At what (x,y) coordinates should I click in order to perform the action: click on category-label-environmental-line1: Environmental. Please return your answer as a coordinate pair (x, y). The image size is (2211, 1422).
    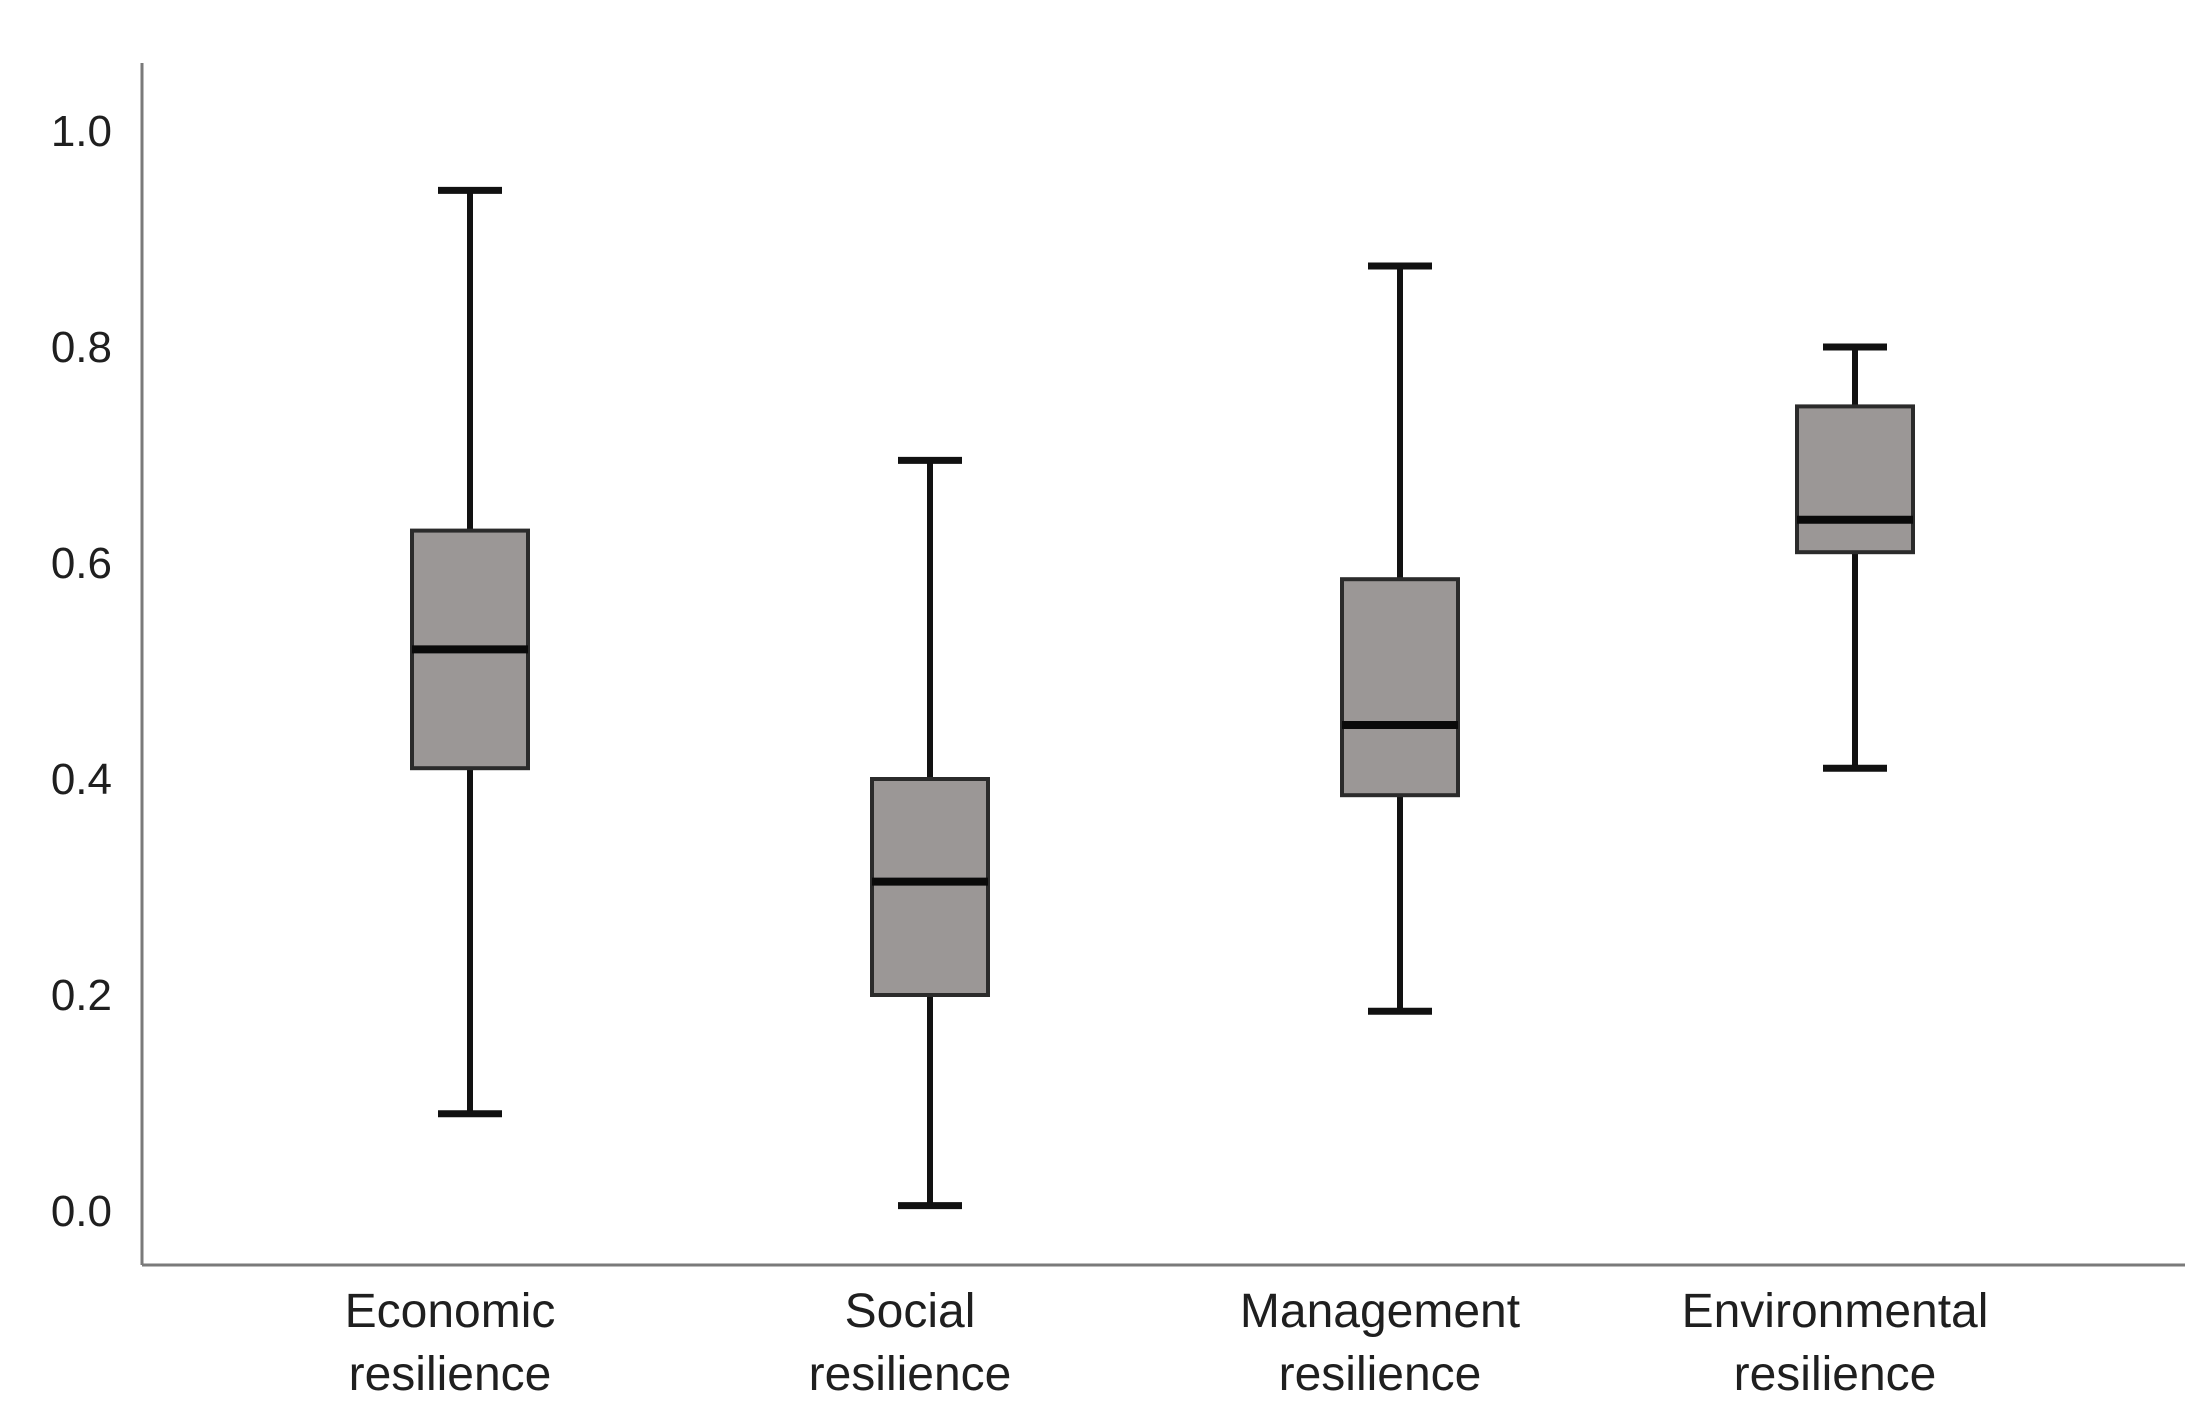
    Looking at the image, I should click on (1835, 1311).